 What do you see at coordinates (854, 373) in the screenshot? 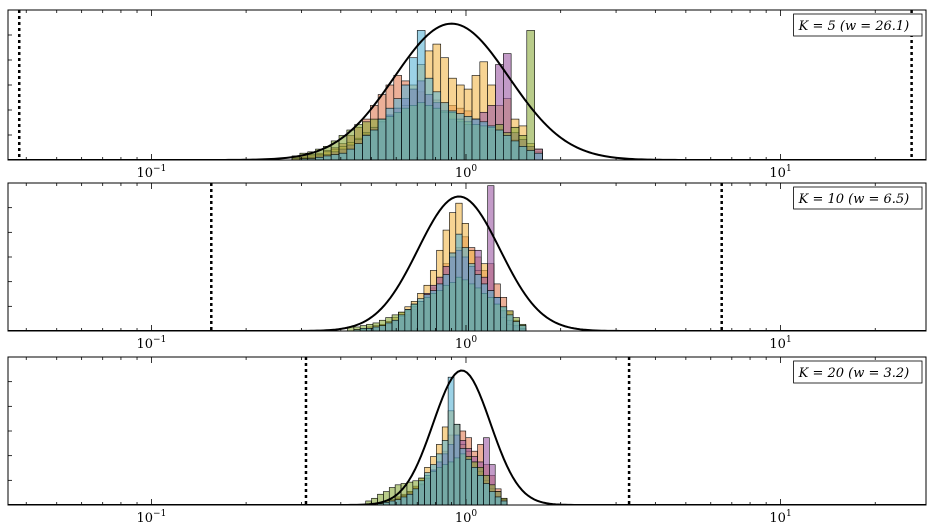
I see `legend-text: K = 20 (w = 3.2)` at bounding box center [854, 373].